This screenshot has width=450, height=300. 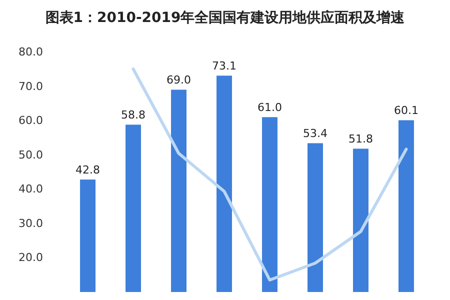 I want to click on y-tick-label: 30.0, so click(x=30, y=223).